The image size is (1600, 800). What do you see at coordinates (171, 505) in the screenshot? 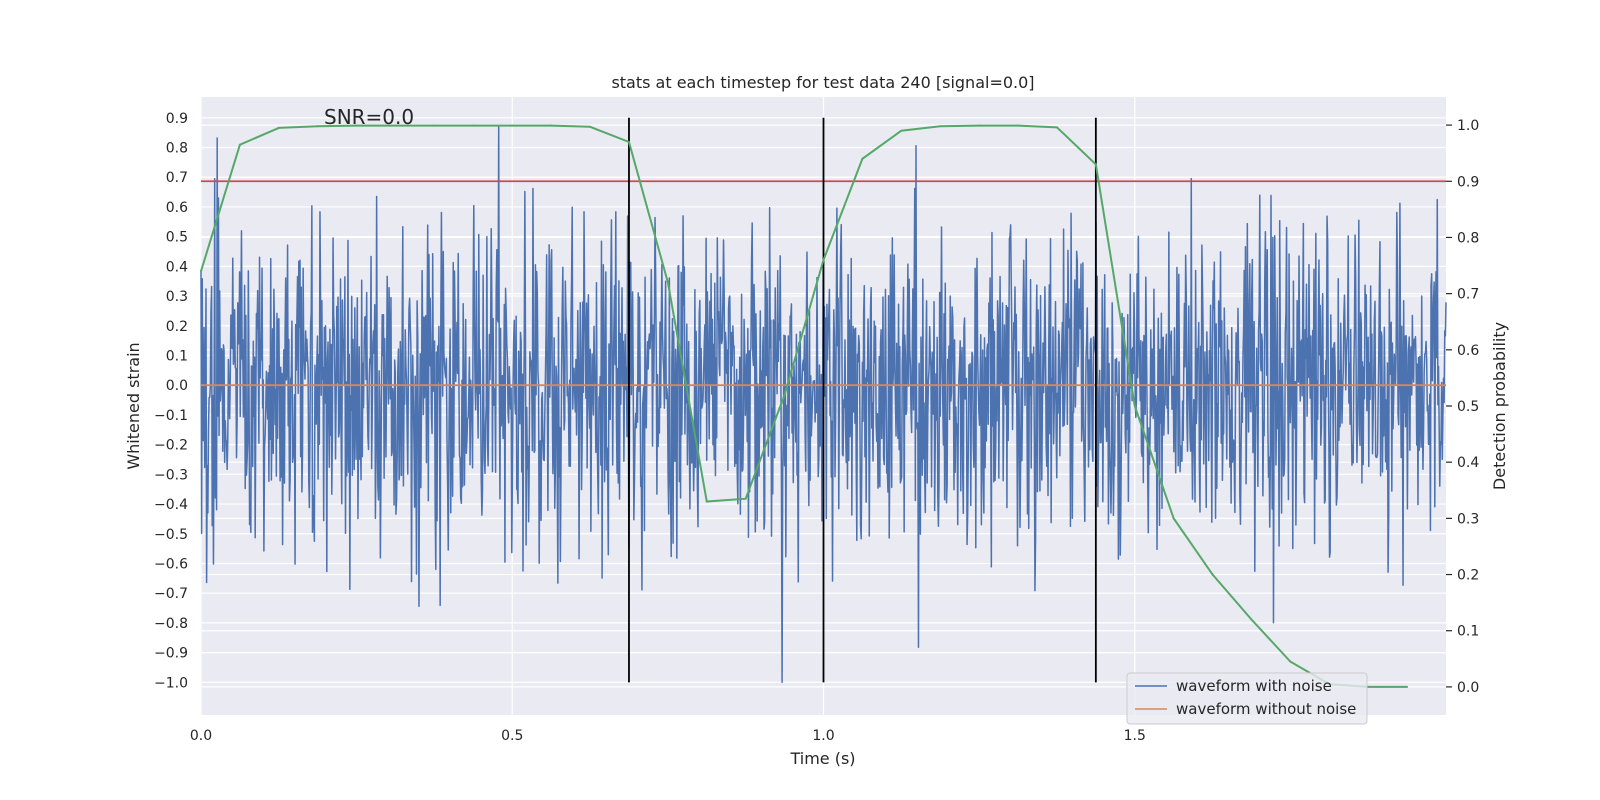
I see `y-left-tick-label: −0.4` at bounding box center [171, 505].